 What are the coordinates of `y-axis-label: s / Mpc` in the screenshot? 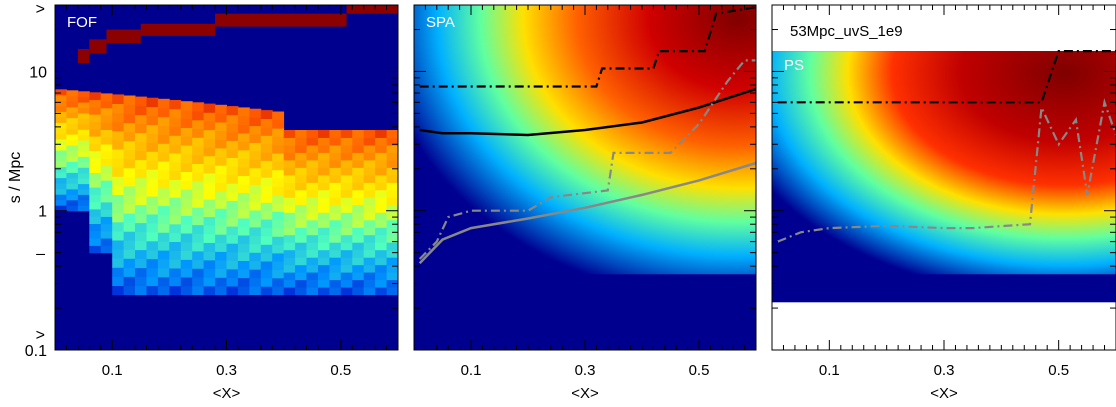 It's located at (15, 178).